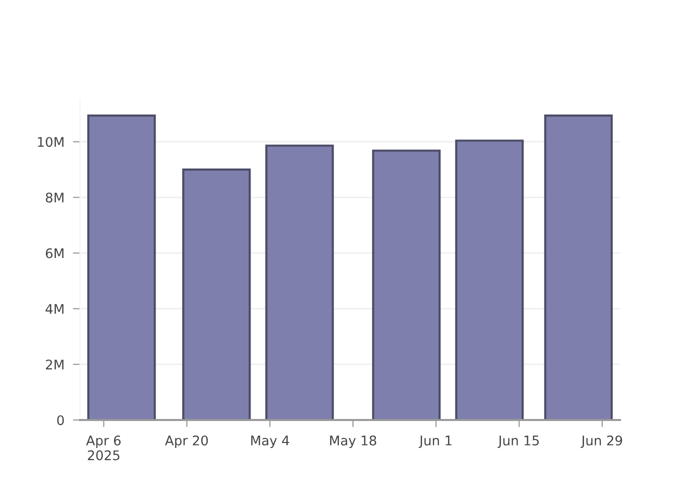 This screenshot has height=500, width=700. I want to click on y-tick-label: 4M, so click(55, 309).